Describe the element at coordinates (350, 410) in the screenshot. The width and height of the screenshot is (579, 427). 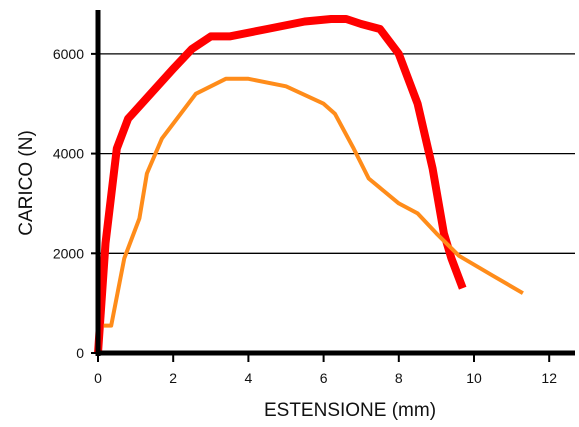
I see `x-axis-title: ESTENSIONE (mm)` at that location.